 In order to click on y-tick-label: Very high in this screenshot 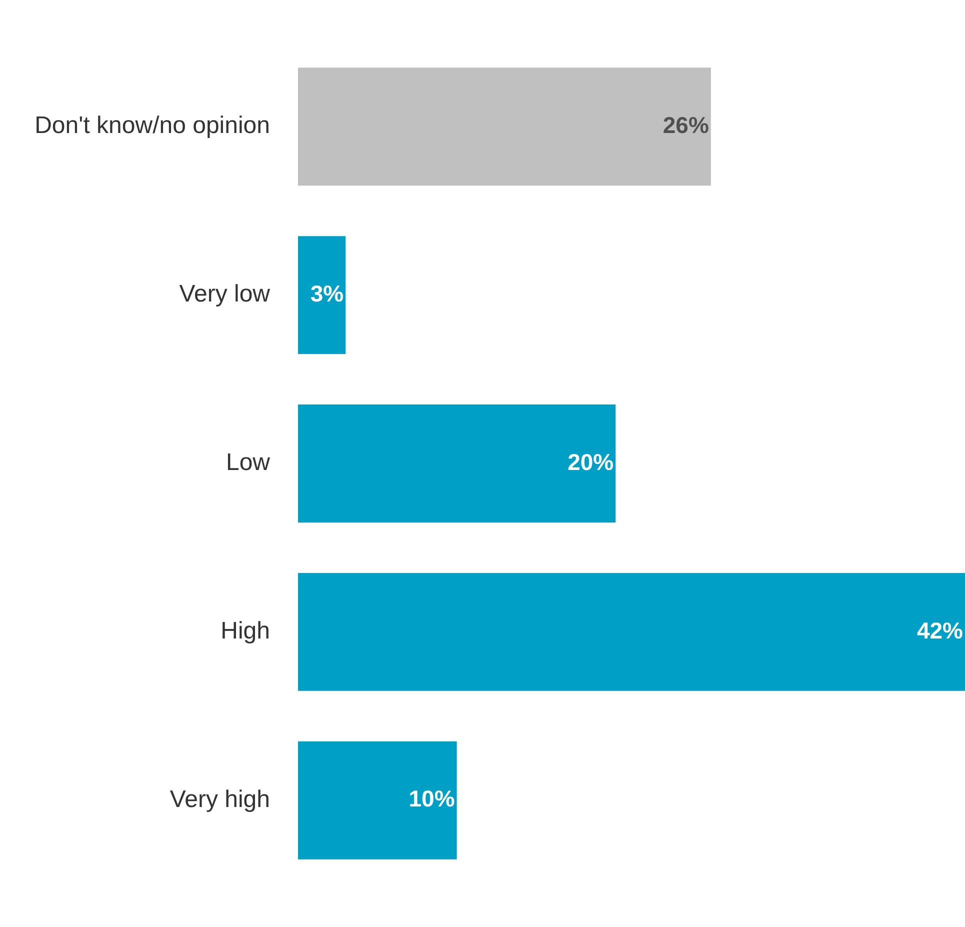, I will do `click(220, 800)`.